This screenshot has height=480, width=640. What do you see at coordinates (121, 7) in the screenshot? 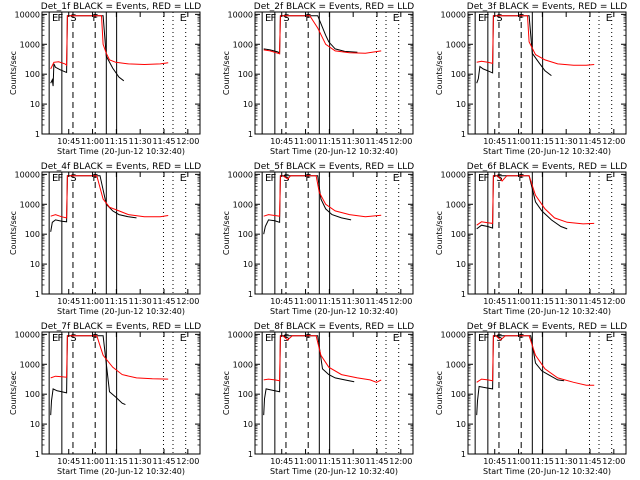
I see `panel-title: Det_1f BLACK = Events, RED = LLD` at bounding box center [121, 7].